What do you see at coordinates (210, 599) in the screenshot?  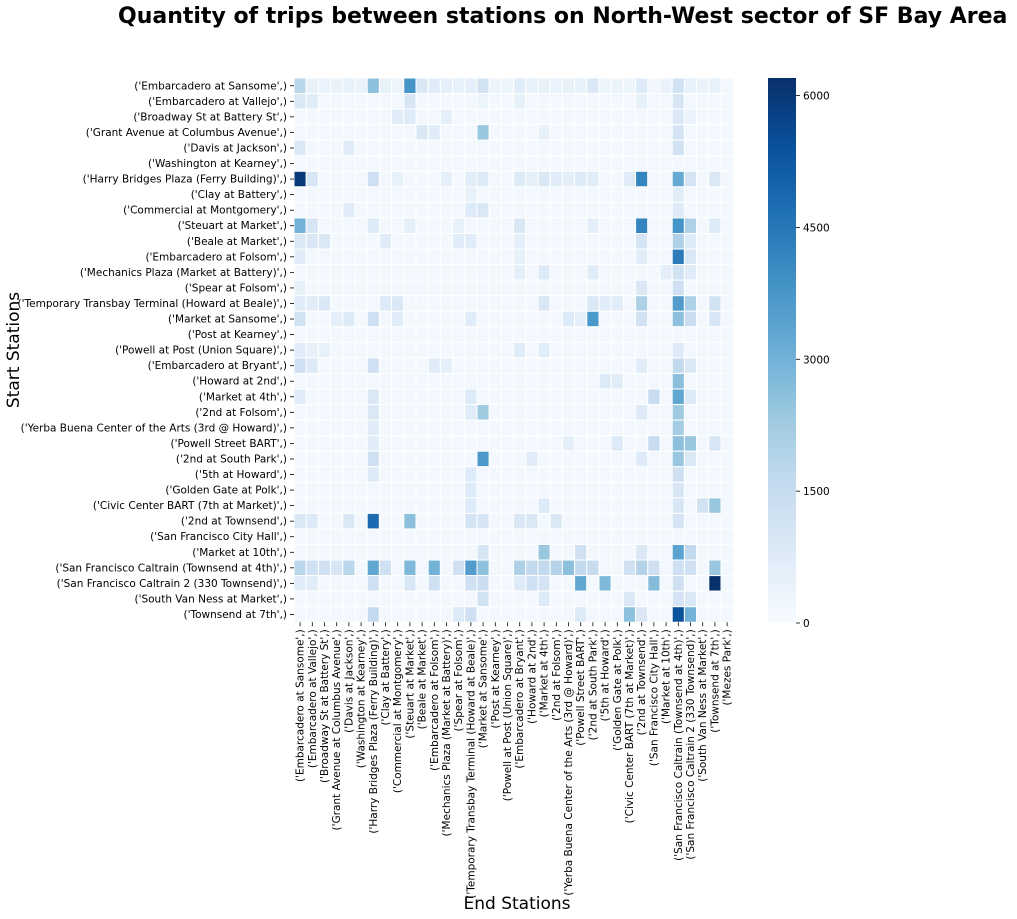 I see `y-tick-label: ('South Van Ness at Market',)` at bounding box center [210, 599].